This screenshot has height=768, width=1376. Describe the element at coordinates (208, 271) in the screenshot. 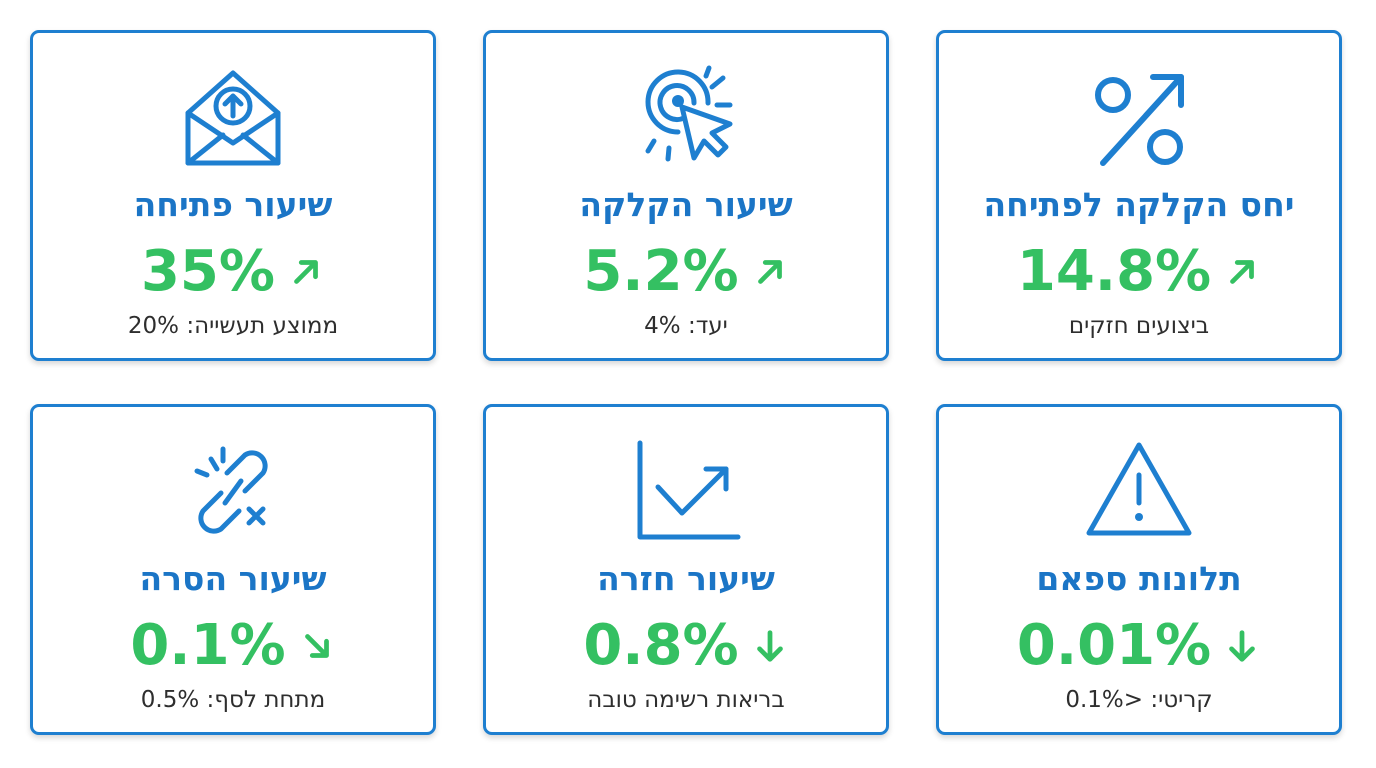

I see `metric-value: 35%` at that location.